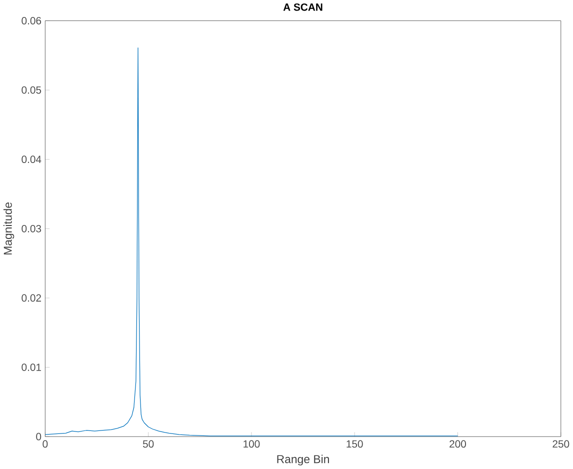  What do you see at coordinates (32, 228) in the screenshot?
I see `y-tick-label: 0.03` at bounding box center [32, 228].